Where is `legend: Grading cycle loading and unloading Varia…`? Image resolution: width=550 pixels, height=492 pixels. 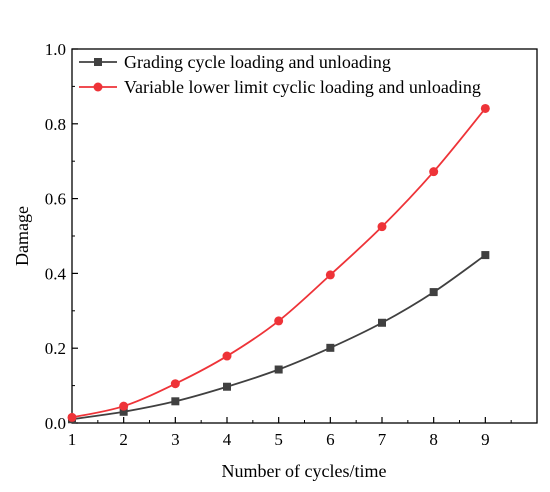
legend: Grading cycle loading and unloading Varia… is located at coordinates (280, 74).